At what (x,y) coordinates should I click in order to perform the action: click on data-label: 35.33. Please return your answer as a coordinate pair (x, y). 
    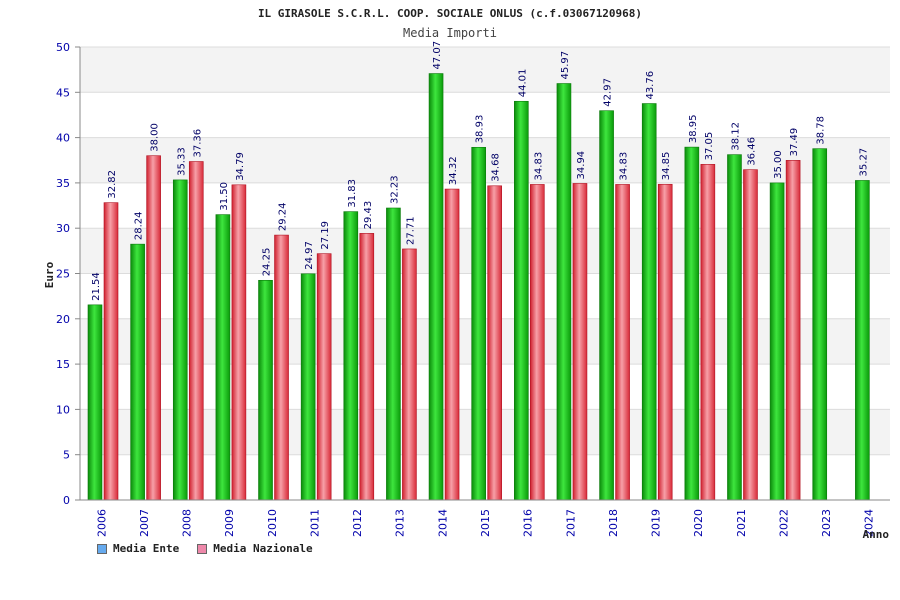
    Looking at the image, I should click on (181, 161).